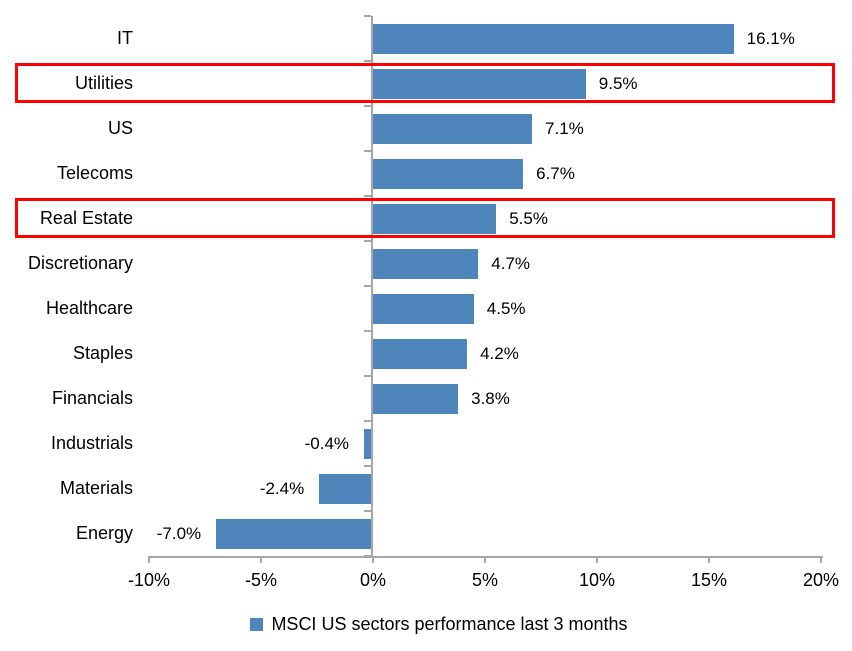 Image resolution: width=852 pixels, height=651 pixels. What do you see at coordinates (91, 443) in the screenshot?
I see `category-label: Industrials` at bounding box center [91, 443].